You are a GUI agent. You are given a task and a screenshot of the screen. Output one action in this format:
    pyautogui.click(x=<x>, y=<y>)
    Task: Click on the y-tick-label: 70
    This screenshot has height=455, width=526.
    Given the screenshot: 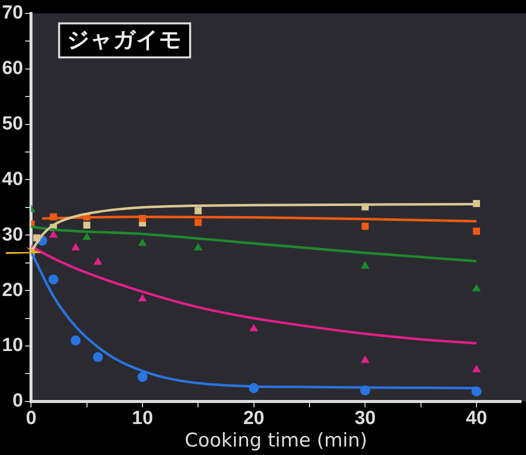 What is the action you would take?
    pyautogui.click(x=13, y=13)
    